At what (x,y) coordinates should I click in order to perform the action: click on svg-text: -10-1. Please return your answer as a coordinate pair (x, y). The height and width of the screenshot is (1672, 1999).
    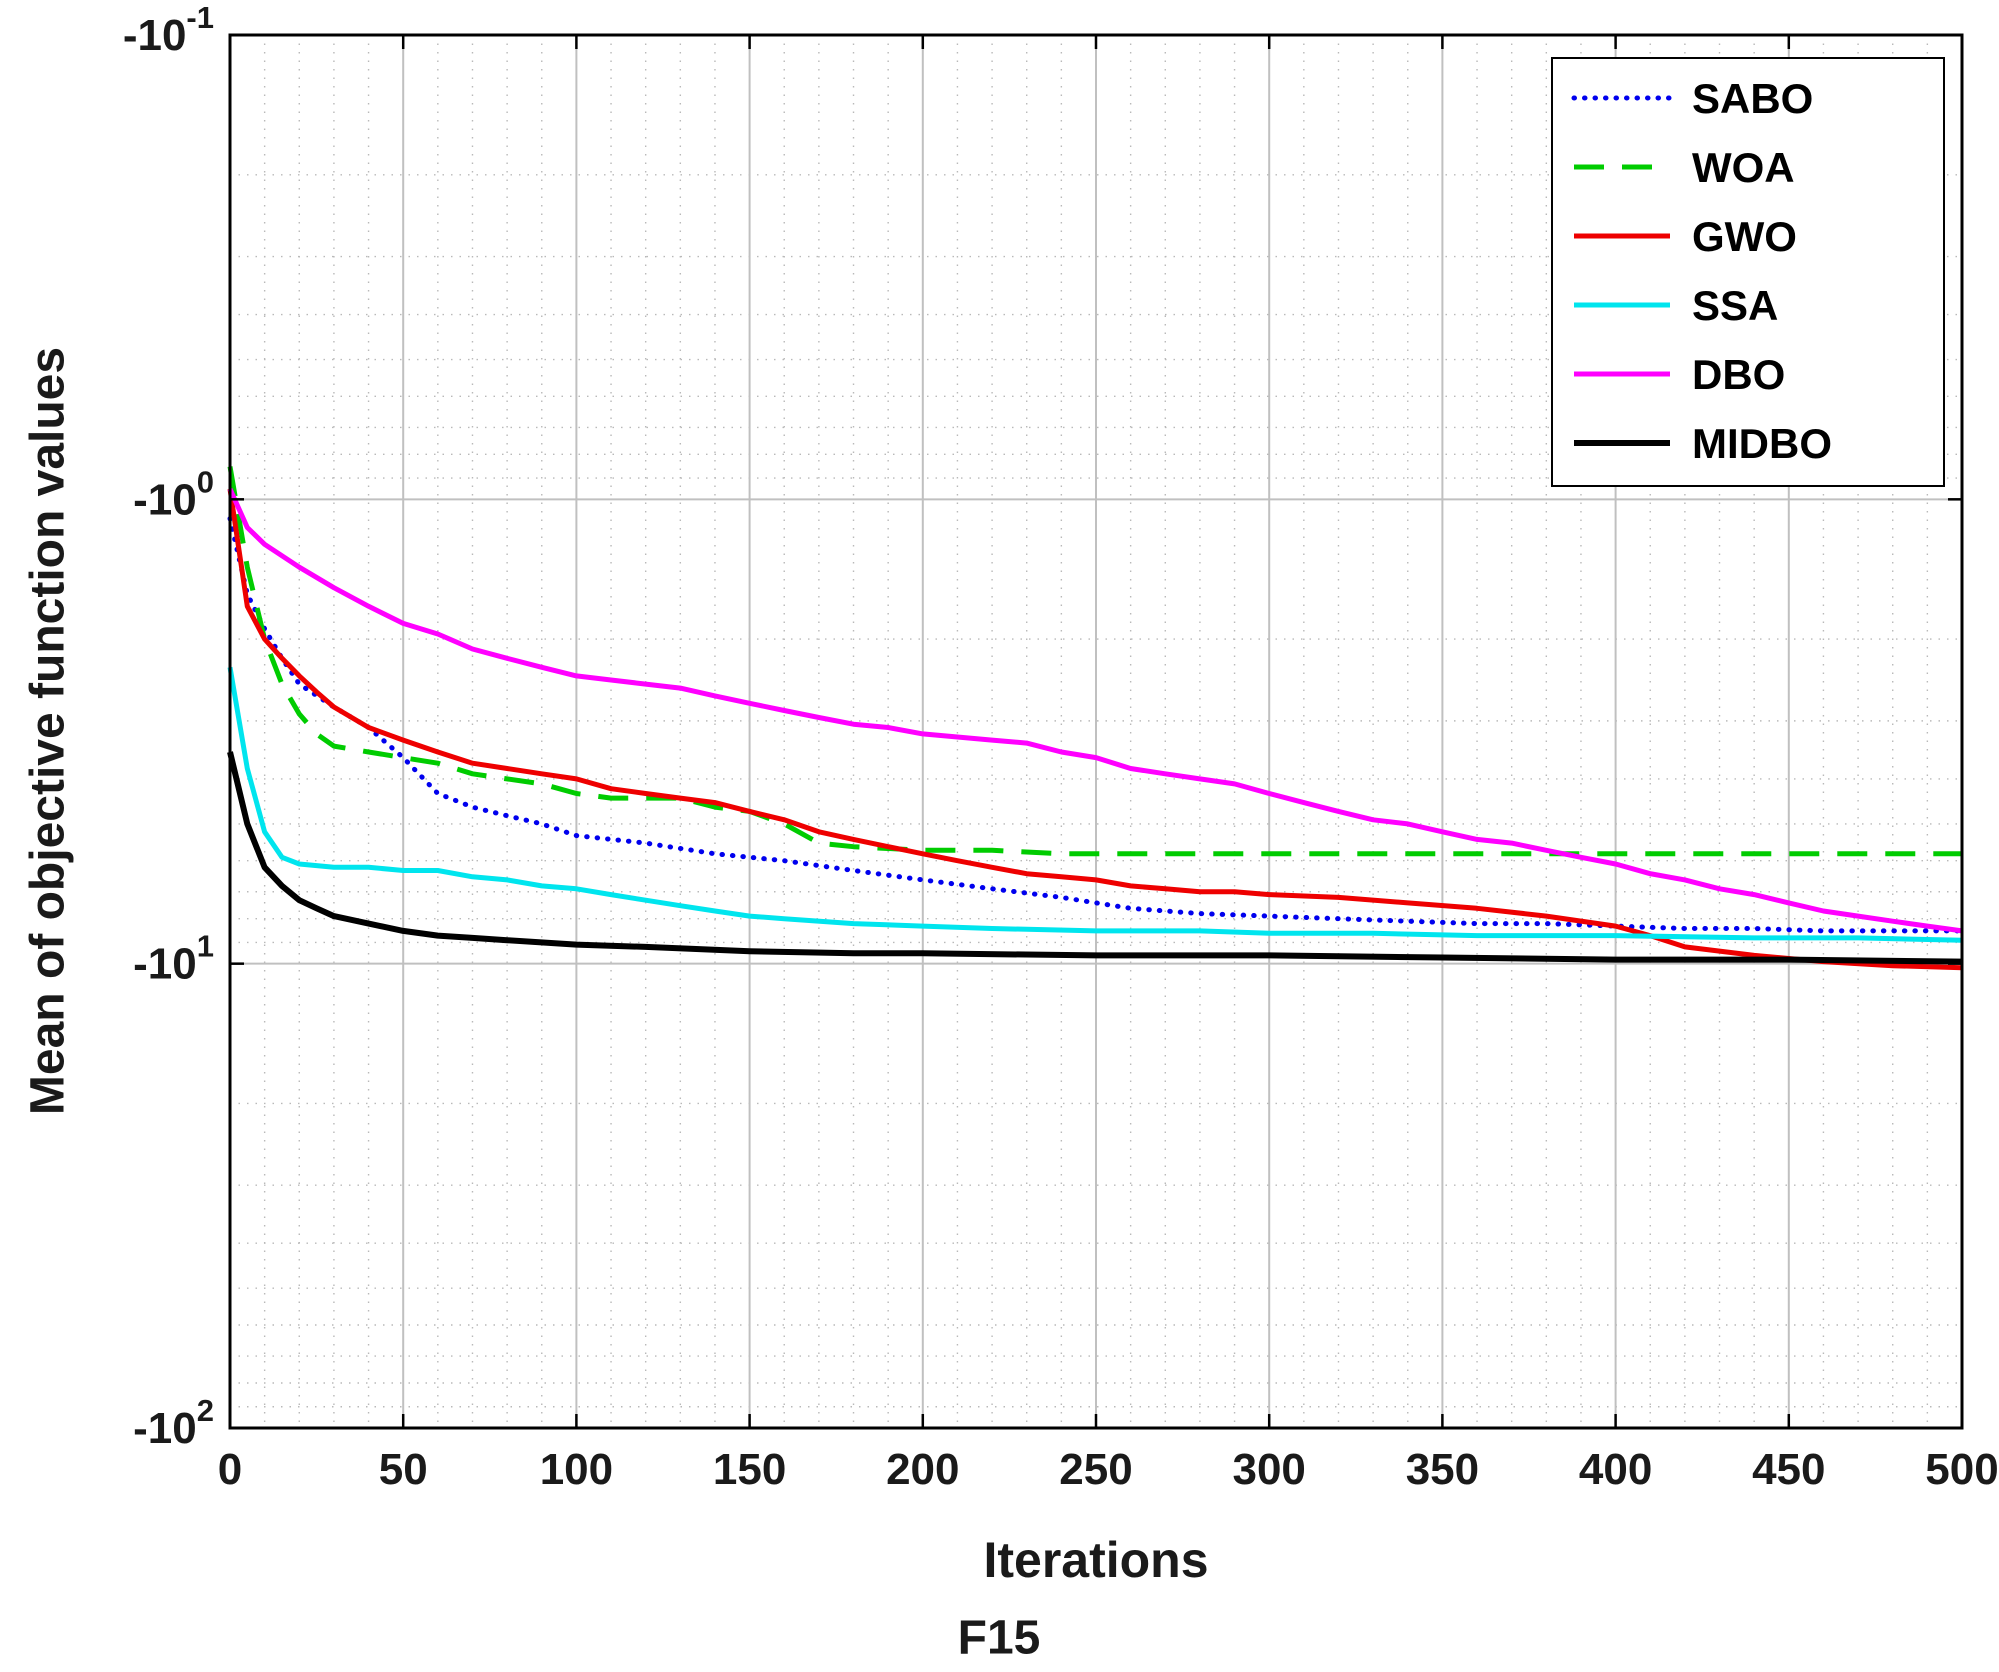
    Looking at the image, I should click on (168, 30).